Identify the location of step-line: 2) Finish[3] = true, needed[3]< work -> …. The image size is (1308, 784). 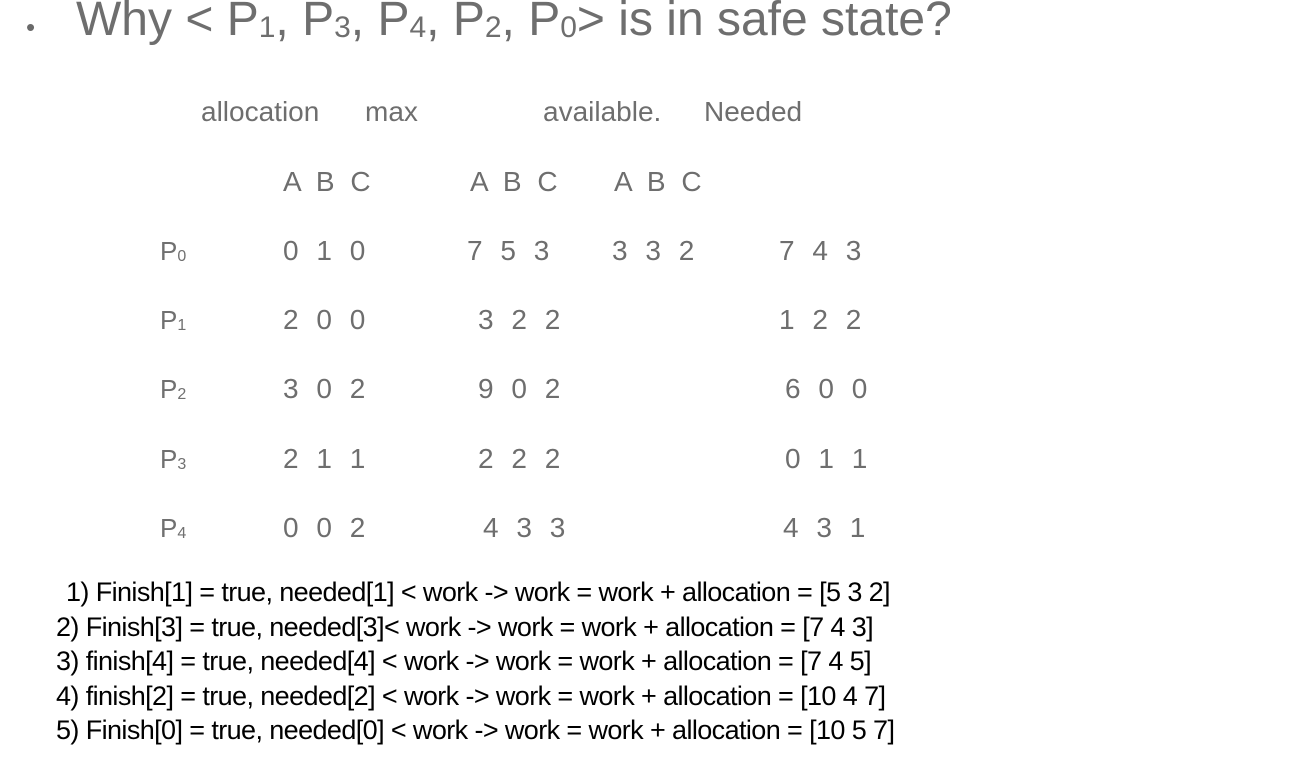
(465, 627).